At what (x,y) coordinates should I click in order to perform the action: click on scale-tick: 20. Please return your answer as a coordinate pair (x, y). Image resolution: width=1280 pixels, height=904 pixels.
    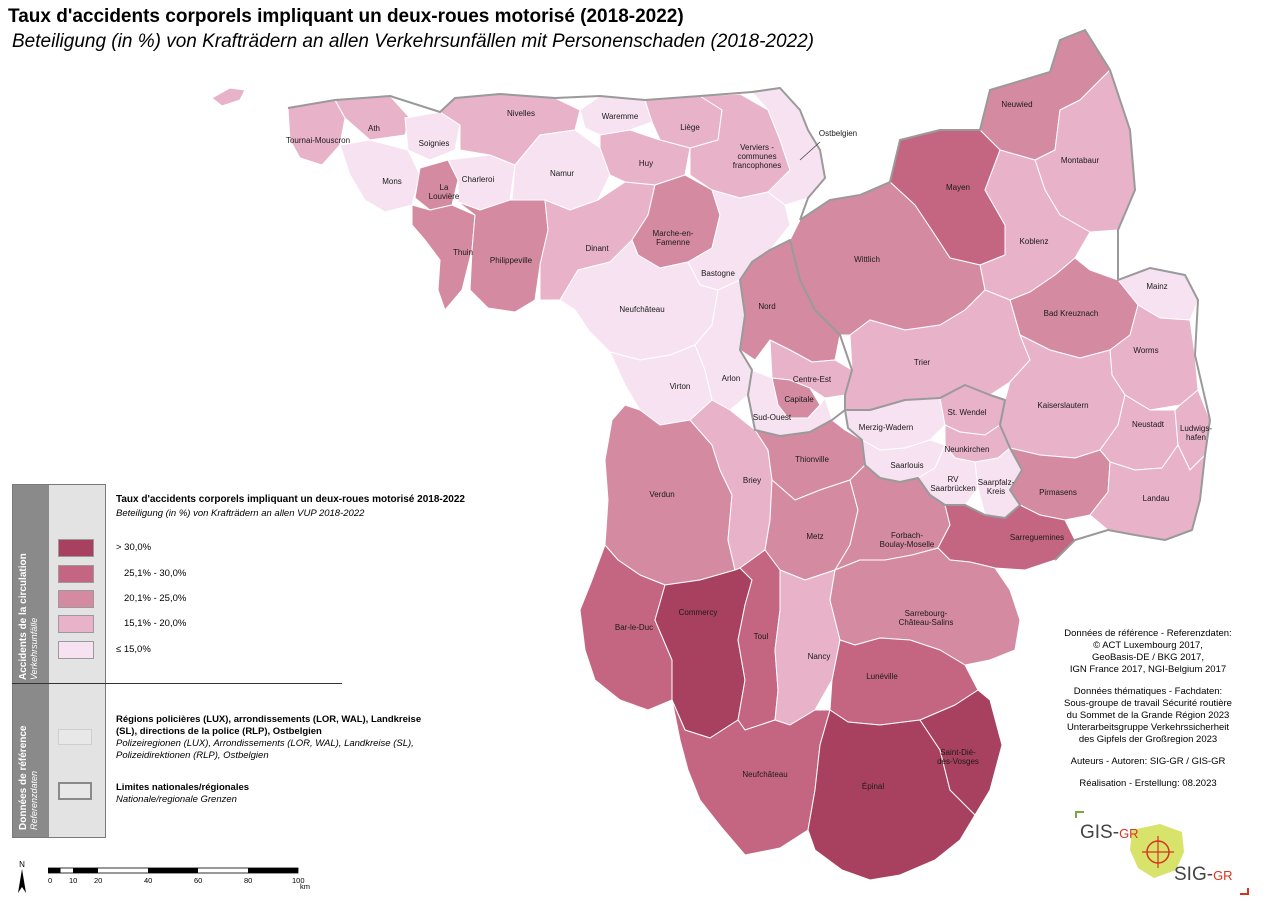
    Looking at the image, I should click on (98, 880).